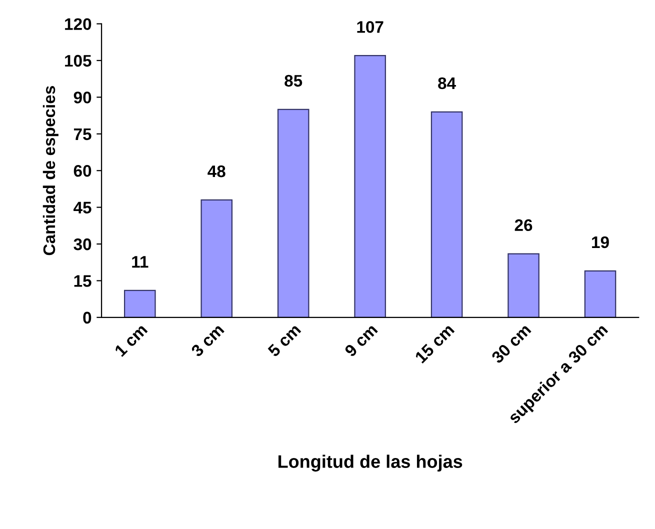 The width and height of the screenshot is (655, 529). What do you see at coordinates (361, 340) in the screenshot?
I see `x-tick-label: 9 cm` at bounding box center [361, 340].